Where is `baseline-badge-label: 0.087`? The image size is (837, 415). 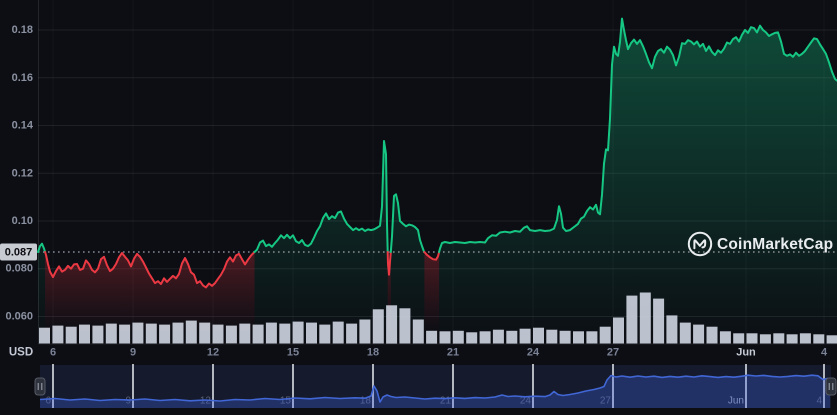 baseline-badge-label: 0.087 is located at coordinates (19, 253).